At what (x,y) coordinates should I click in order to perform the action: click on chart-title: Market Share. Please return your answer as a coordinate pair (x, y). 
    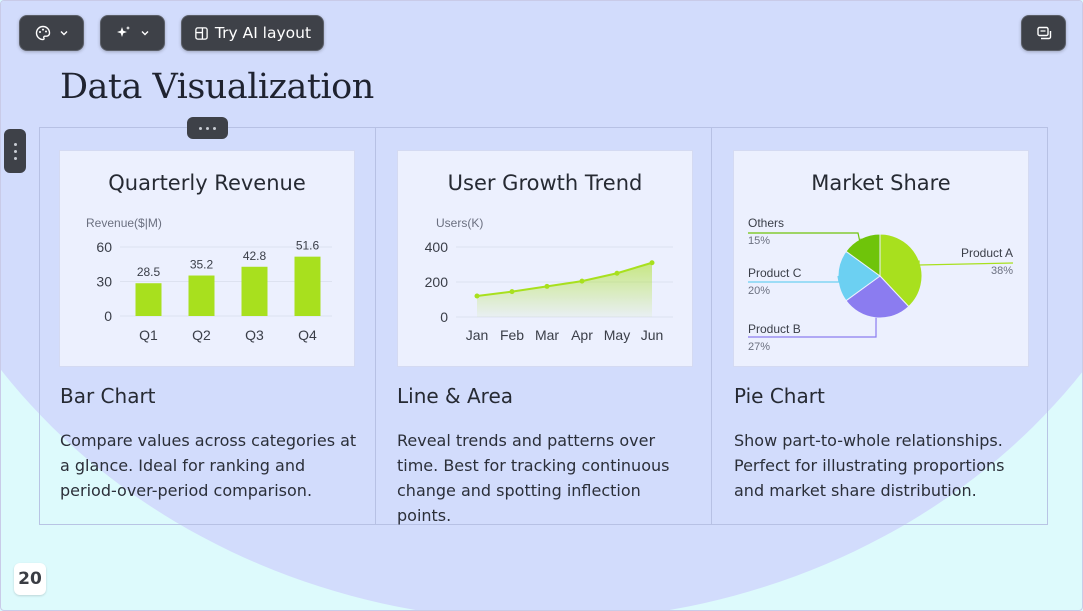
    Looking at the image, I should click on (881, 183).